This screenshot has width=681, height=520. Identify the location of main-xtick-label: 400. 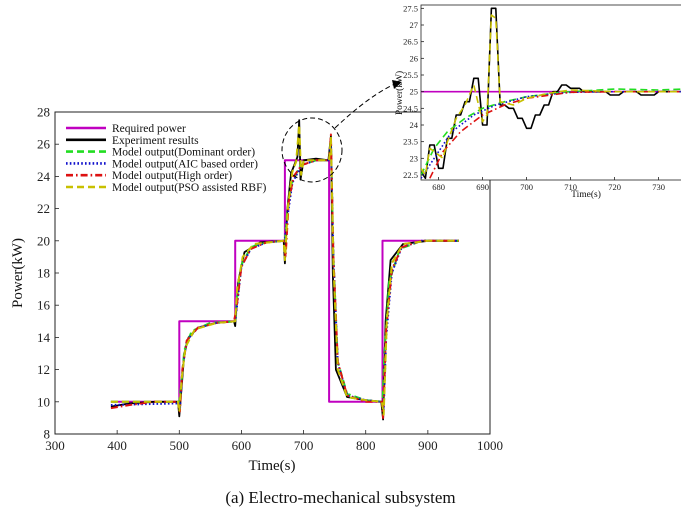
(117, 445).